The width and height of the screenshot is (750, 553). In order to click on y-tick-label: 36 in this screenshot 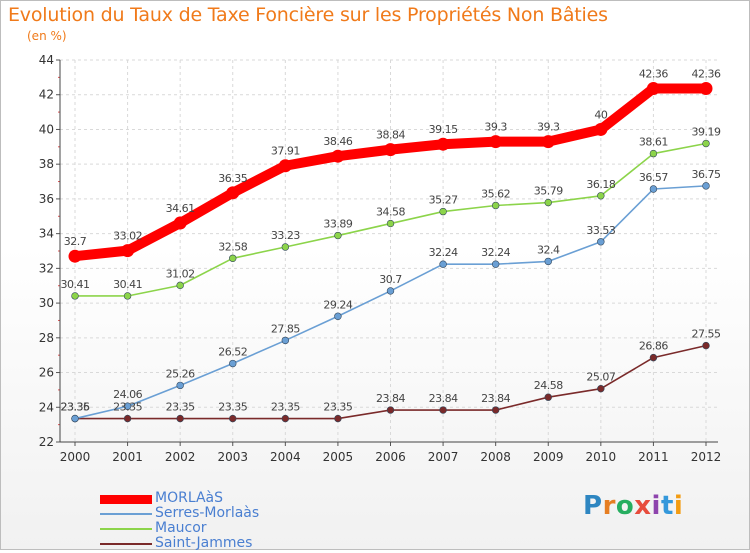, I will do `click(46, 199)`.